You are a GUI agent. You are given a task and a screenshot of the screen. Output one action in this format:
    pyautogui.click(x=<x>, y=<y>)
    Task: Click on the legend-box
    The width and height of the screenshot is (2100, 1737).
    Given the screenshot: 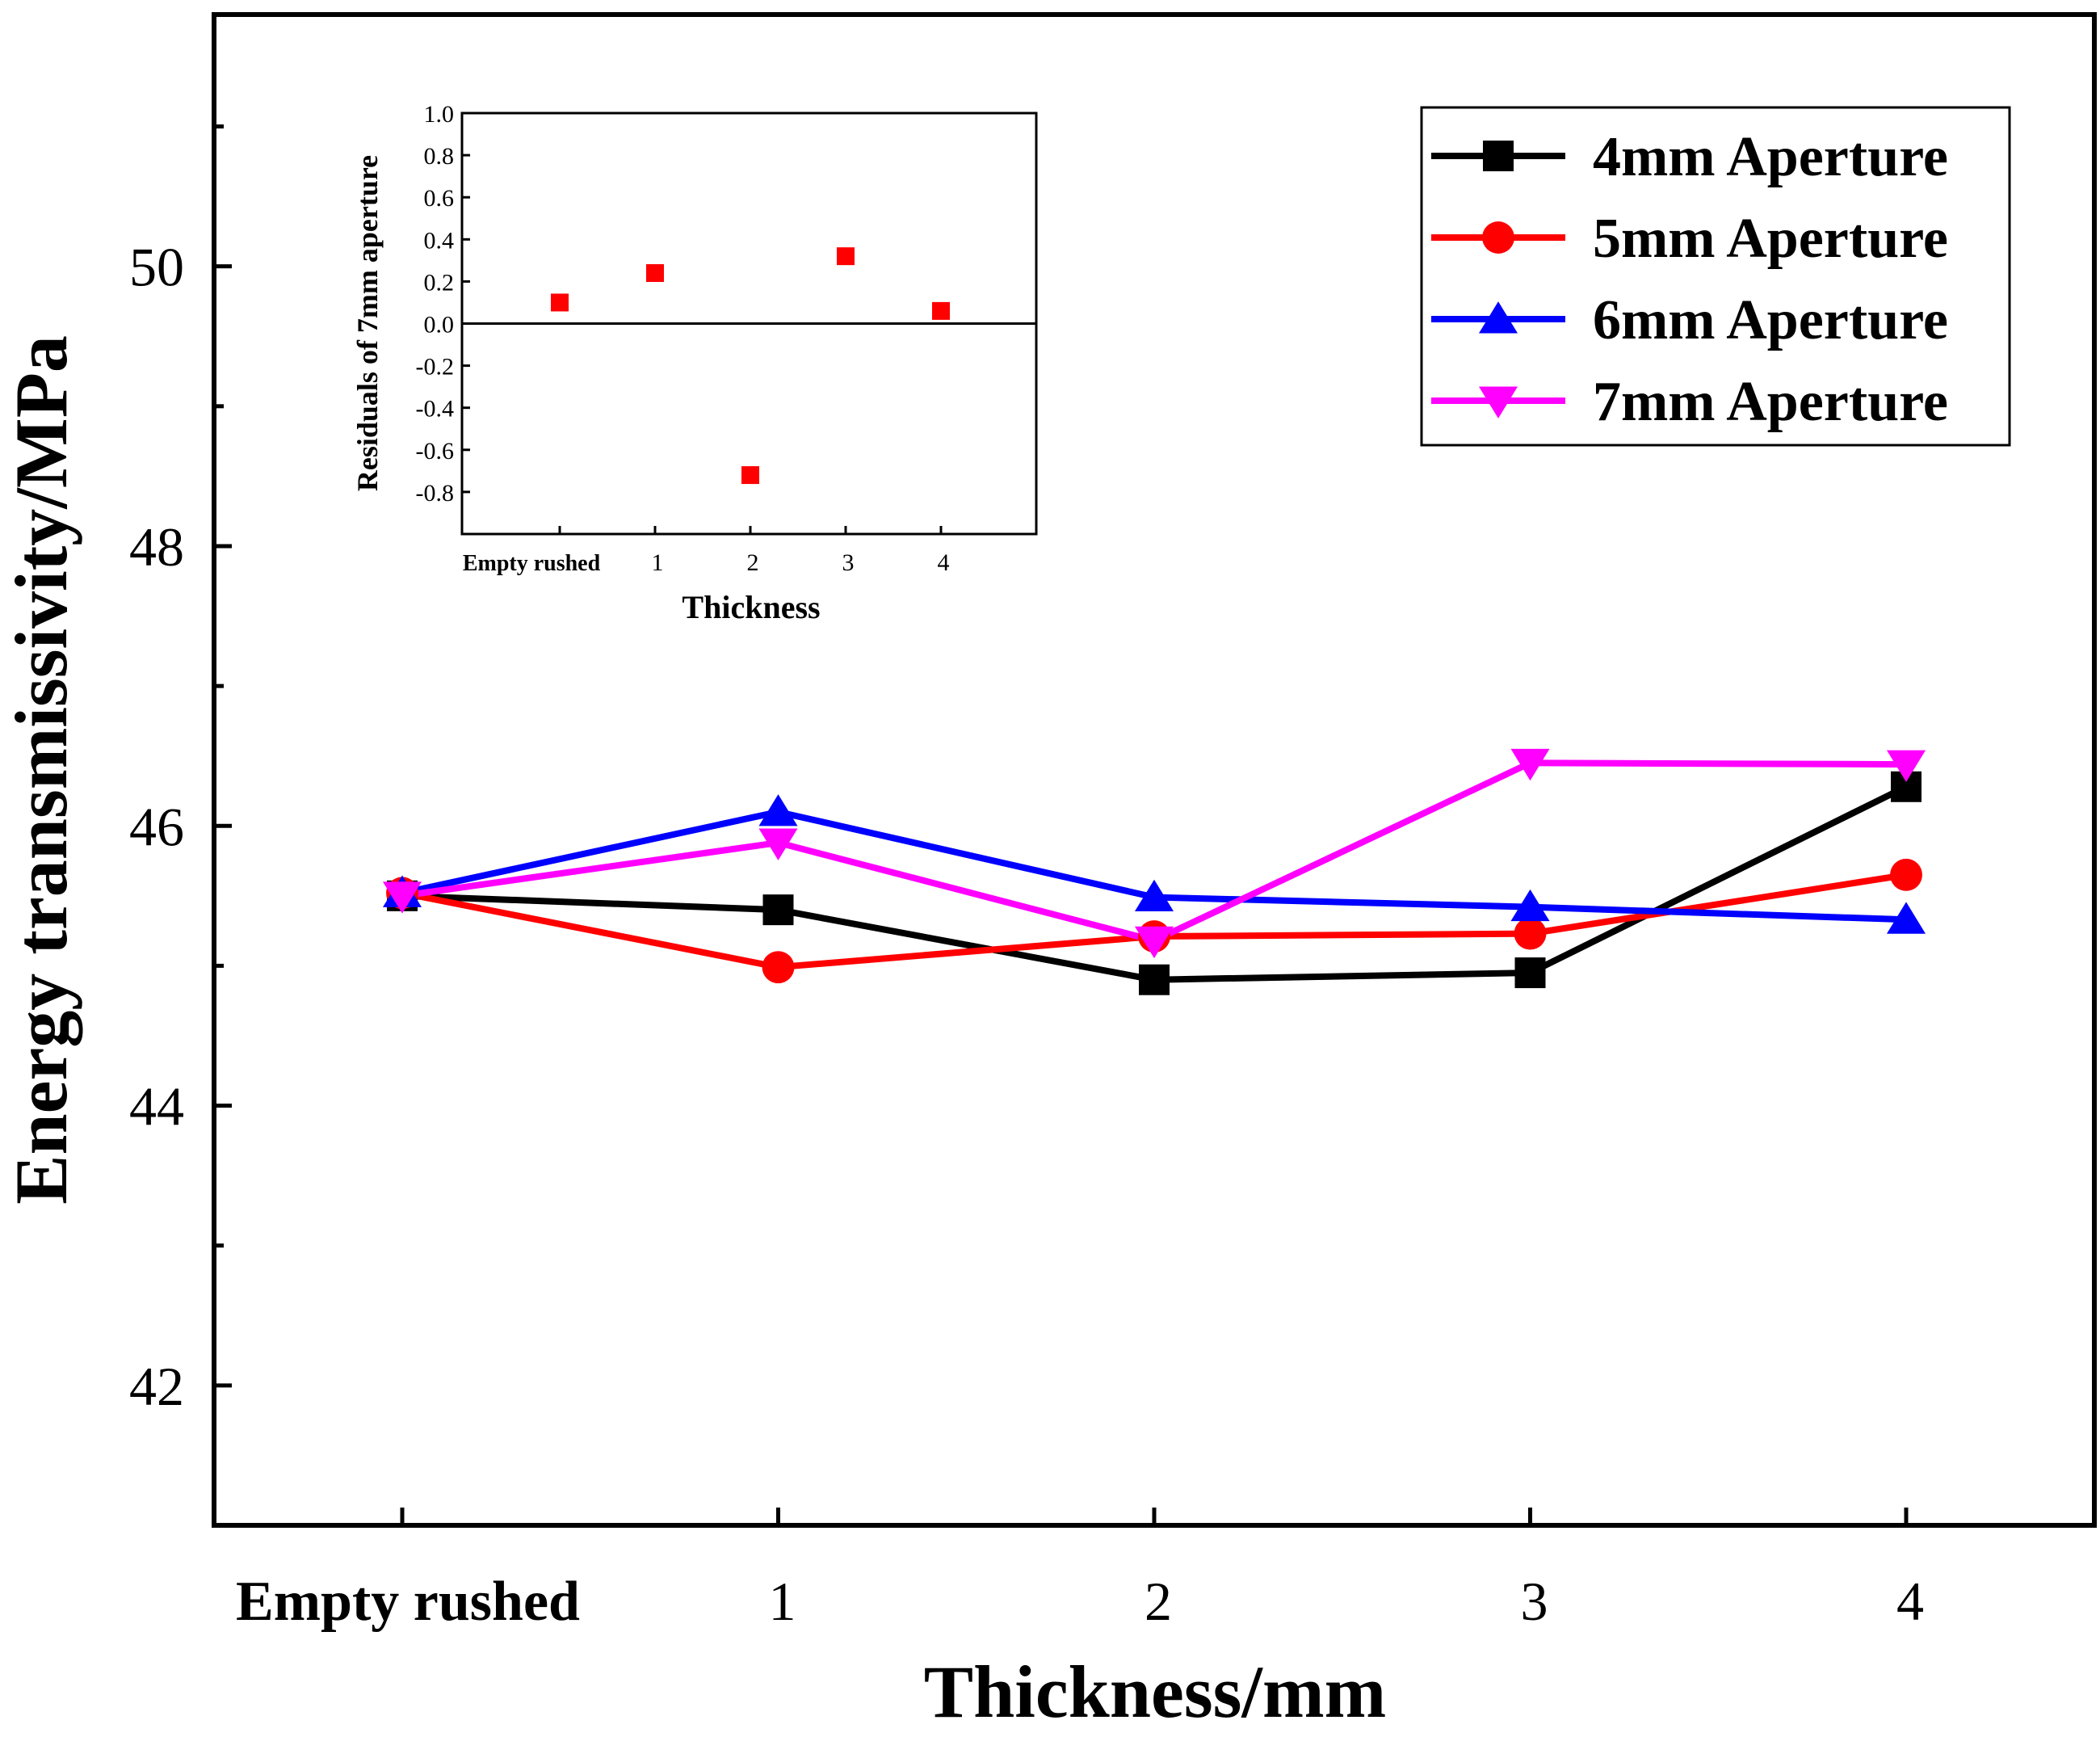 What is the action you would take?
    pyautogui.click(x=1716, y=276)
    